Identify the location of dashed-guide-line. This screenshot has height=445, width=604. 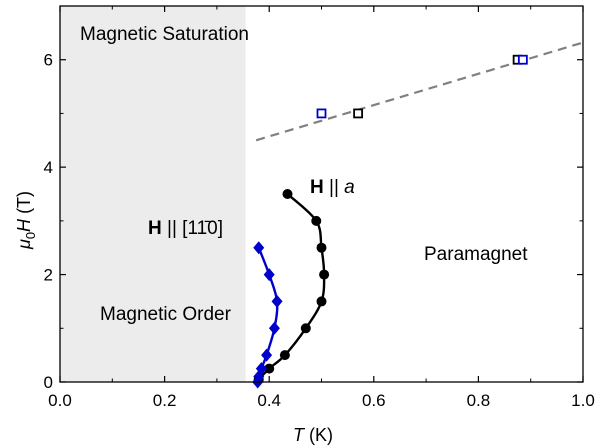
(419, 91).